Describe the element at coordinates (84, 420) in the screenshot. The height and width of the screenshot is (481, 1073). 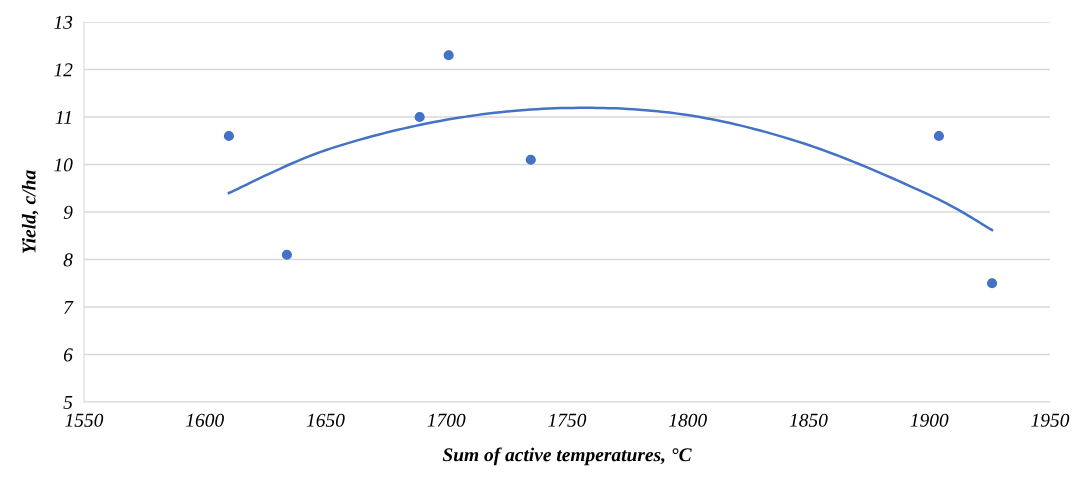
I see `x-tick-label: 1550` at that location.